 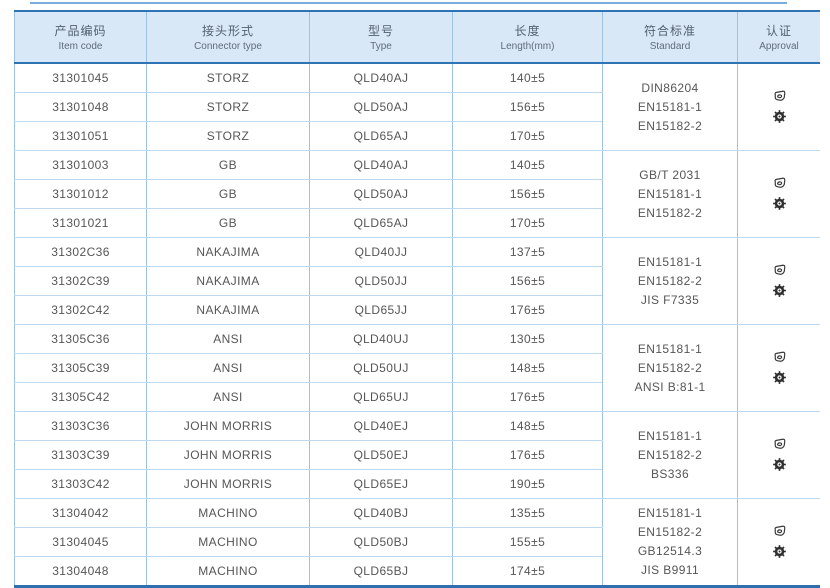 What do you see at coordinates (80, 194) in the screenshot?
I see `item-code-cell: 31301012` at bounding box center [80, 194].